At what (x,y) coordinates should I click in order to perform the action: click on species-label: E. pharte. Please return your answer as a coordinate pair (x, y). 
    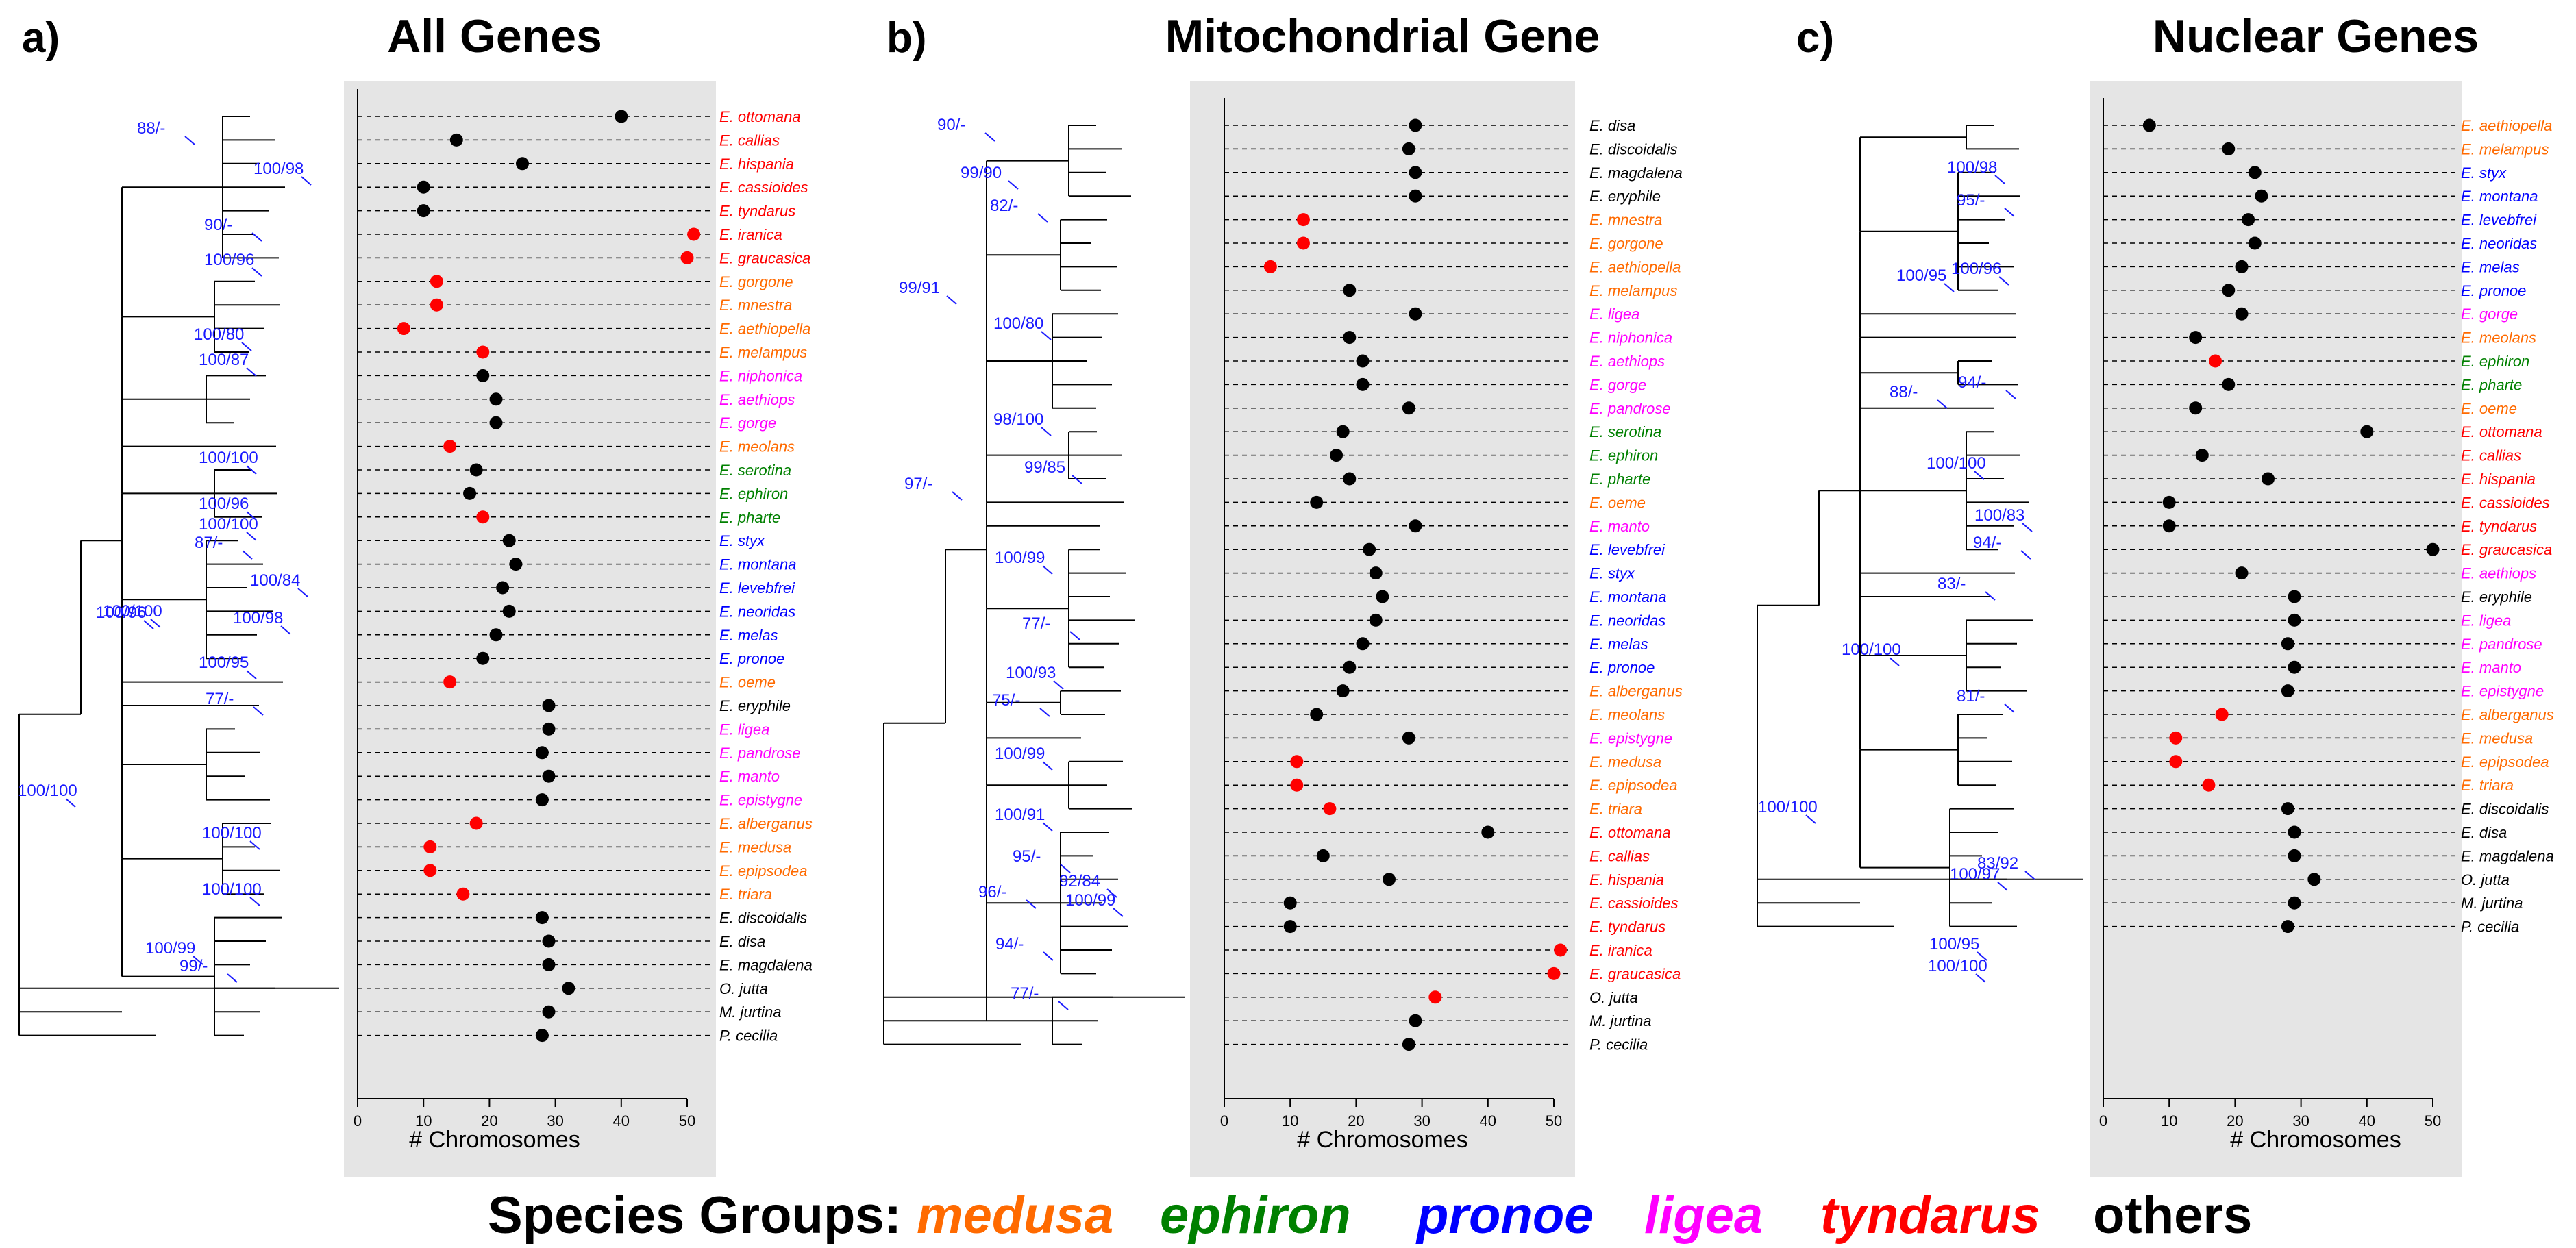
    Looking at the image, I should click on (1619, 479).